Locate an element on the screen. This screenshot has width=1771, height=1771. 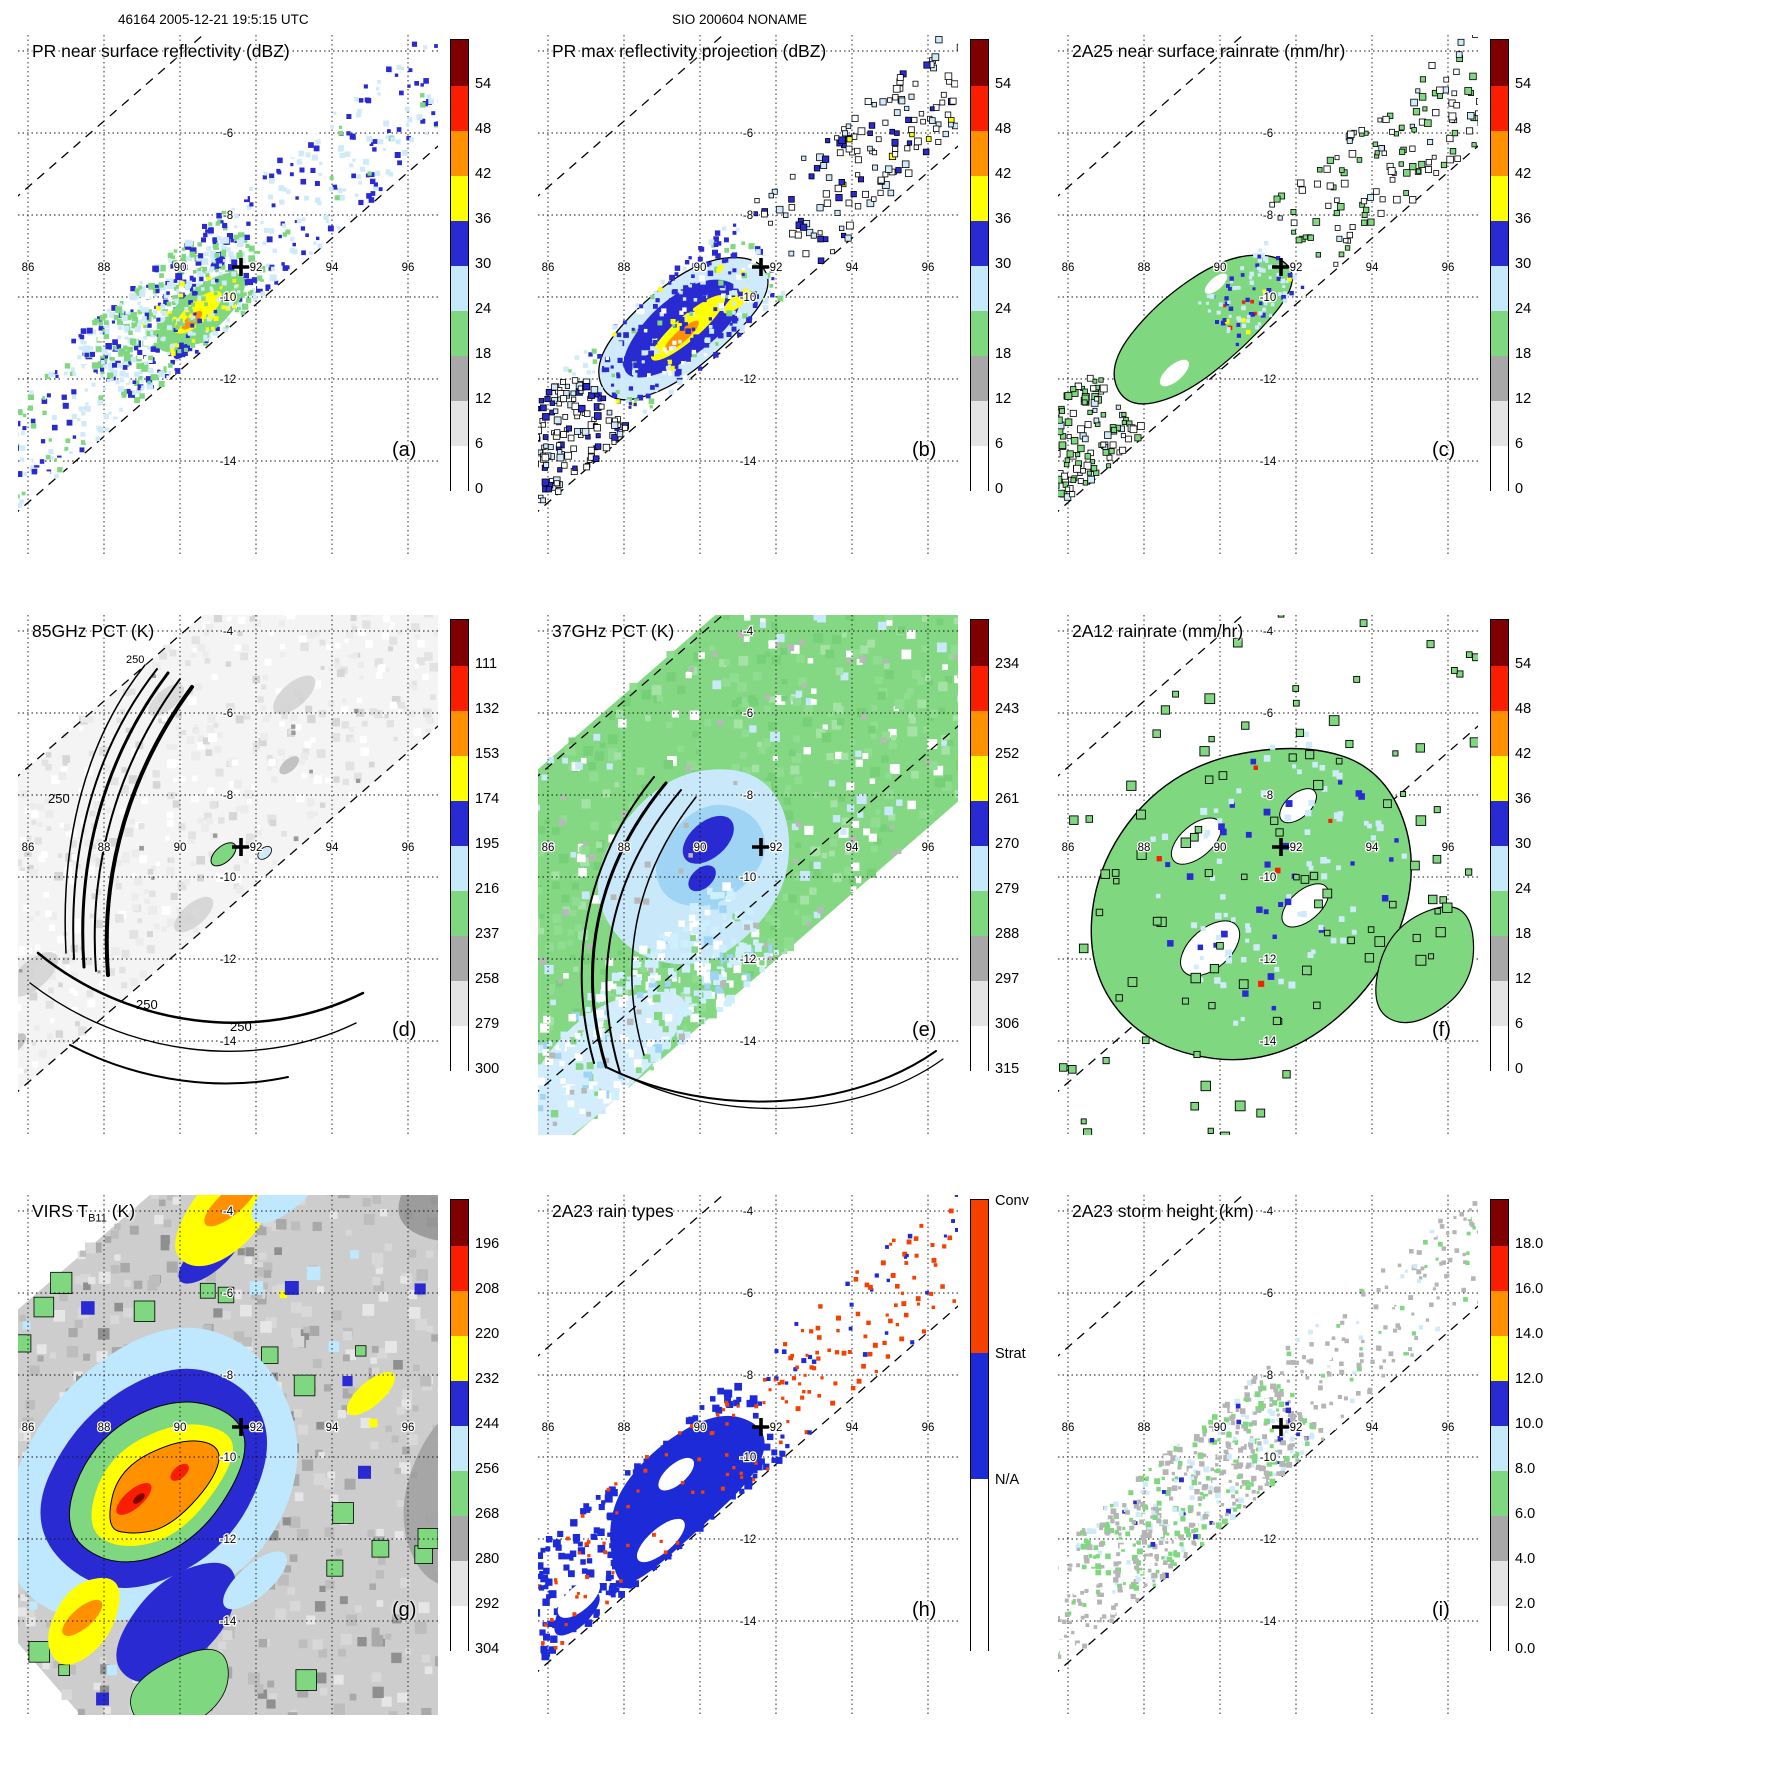
panel-title-e: 37GHz PCT (K) is located at coordinates (613, 631).